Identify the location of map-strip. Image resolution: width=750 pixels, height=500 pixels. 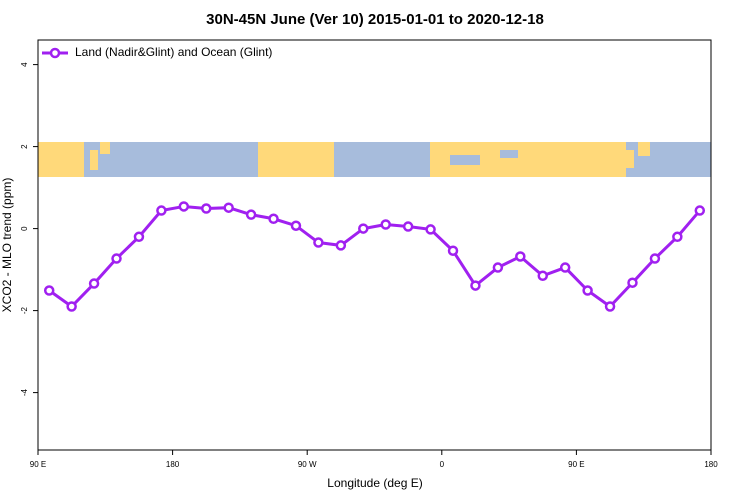
(374, 159).